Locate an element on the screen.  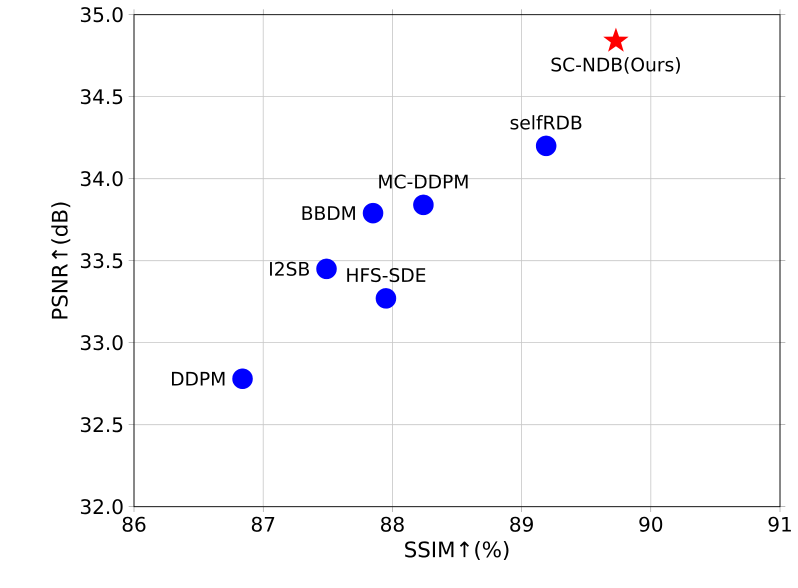
y-tick-label: 33.0 is located at coordinates (101, 342).